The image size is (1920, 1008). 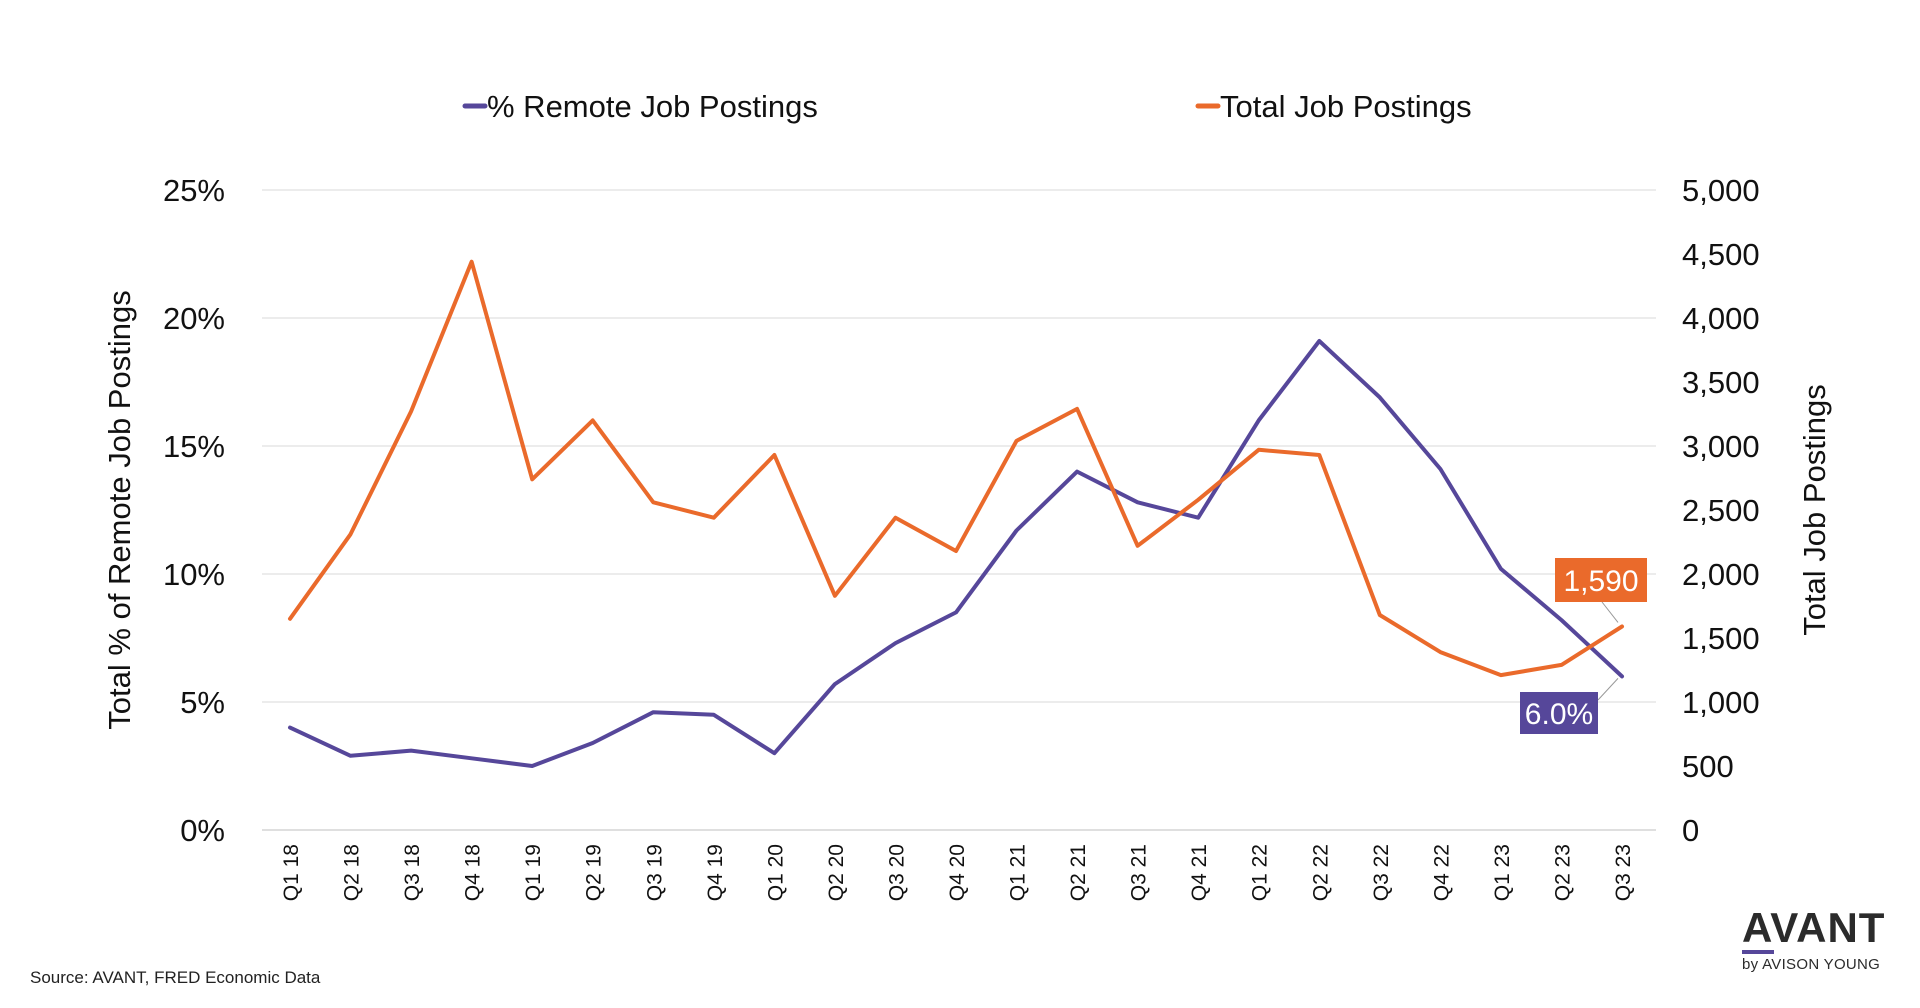 What do you see at coordinates (194, 574) in the screenshot?
I see `y-left-tick-label: 10%` at bounding box center [194, 574].